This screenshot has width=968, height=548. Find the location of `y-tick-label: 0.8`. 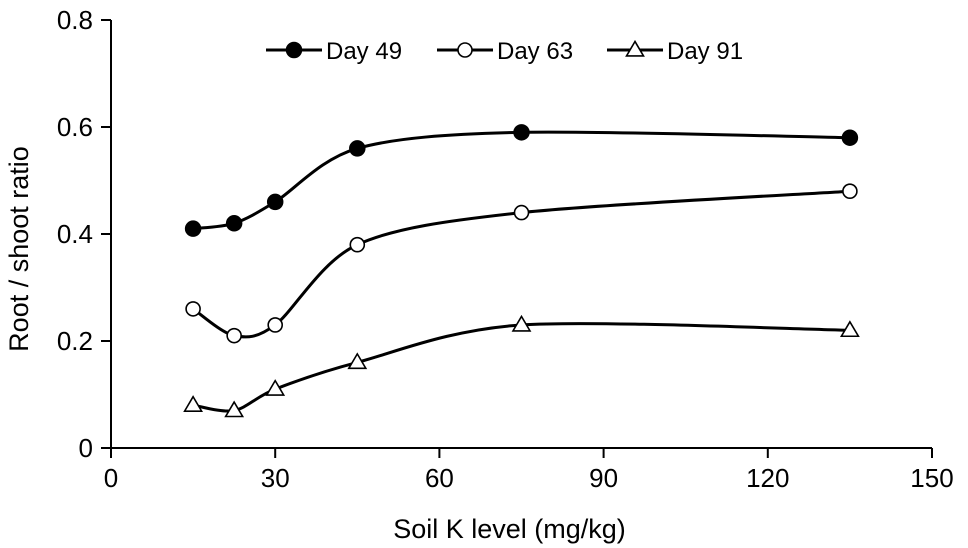

y-tick-label: 0.8 is located at coordinates (75, 20).